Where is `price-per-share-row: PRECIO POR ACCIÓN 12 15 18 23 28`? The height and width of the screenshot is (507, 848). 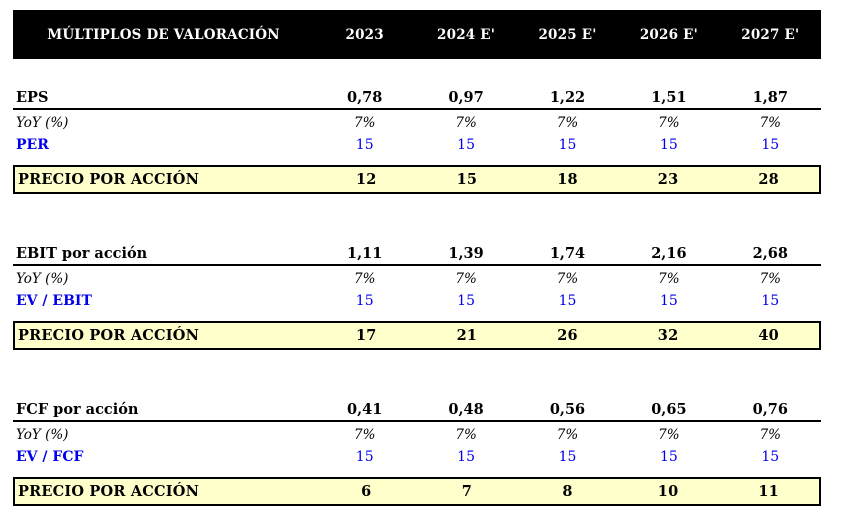 price-per-share-row: PRECIO POR ACCIÓN 12 15 18 23 28 is located at coordinates (417, 179).